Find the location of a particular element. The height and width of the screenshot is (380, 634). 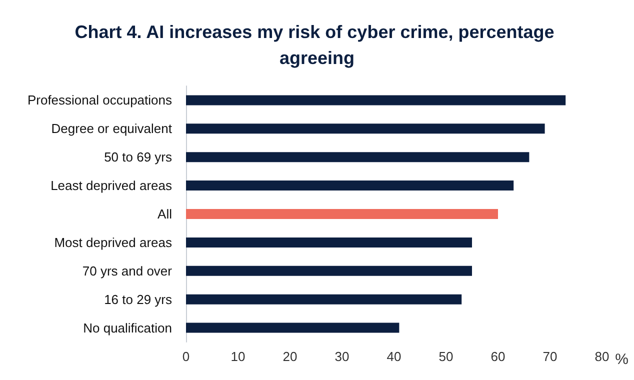

x-tick-label: 40 is located at coordinates (394, 356).